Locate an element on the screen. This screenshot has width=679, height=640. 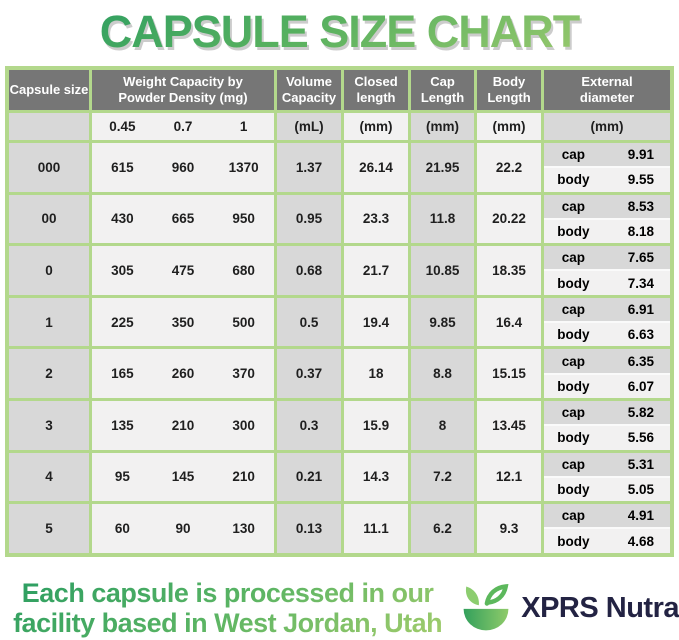
brand-lockup: XPRS Nutra is located at coordinates (568, 608).